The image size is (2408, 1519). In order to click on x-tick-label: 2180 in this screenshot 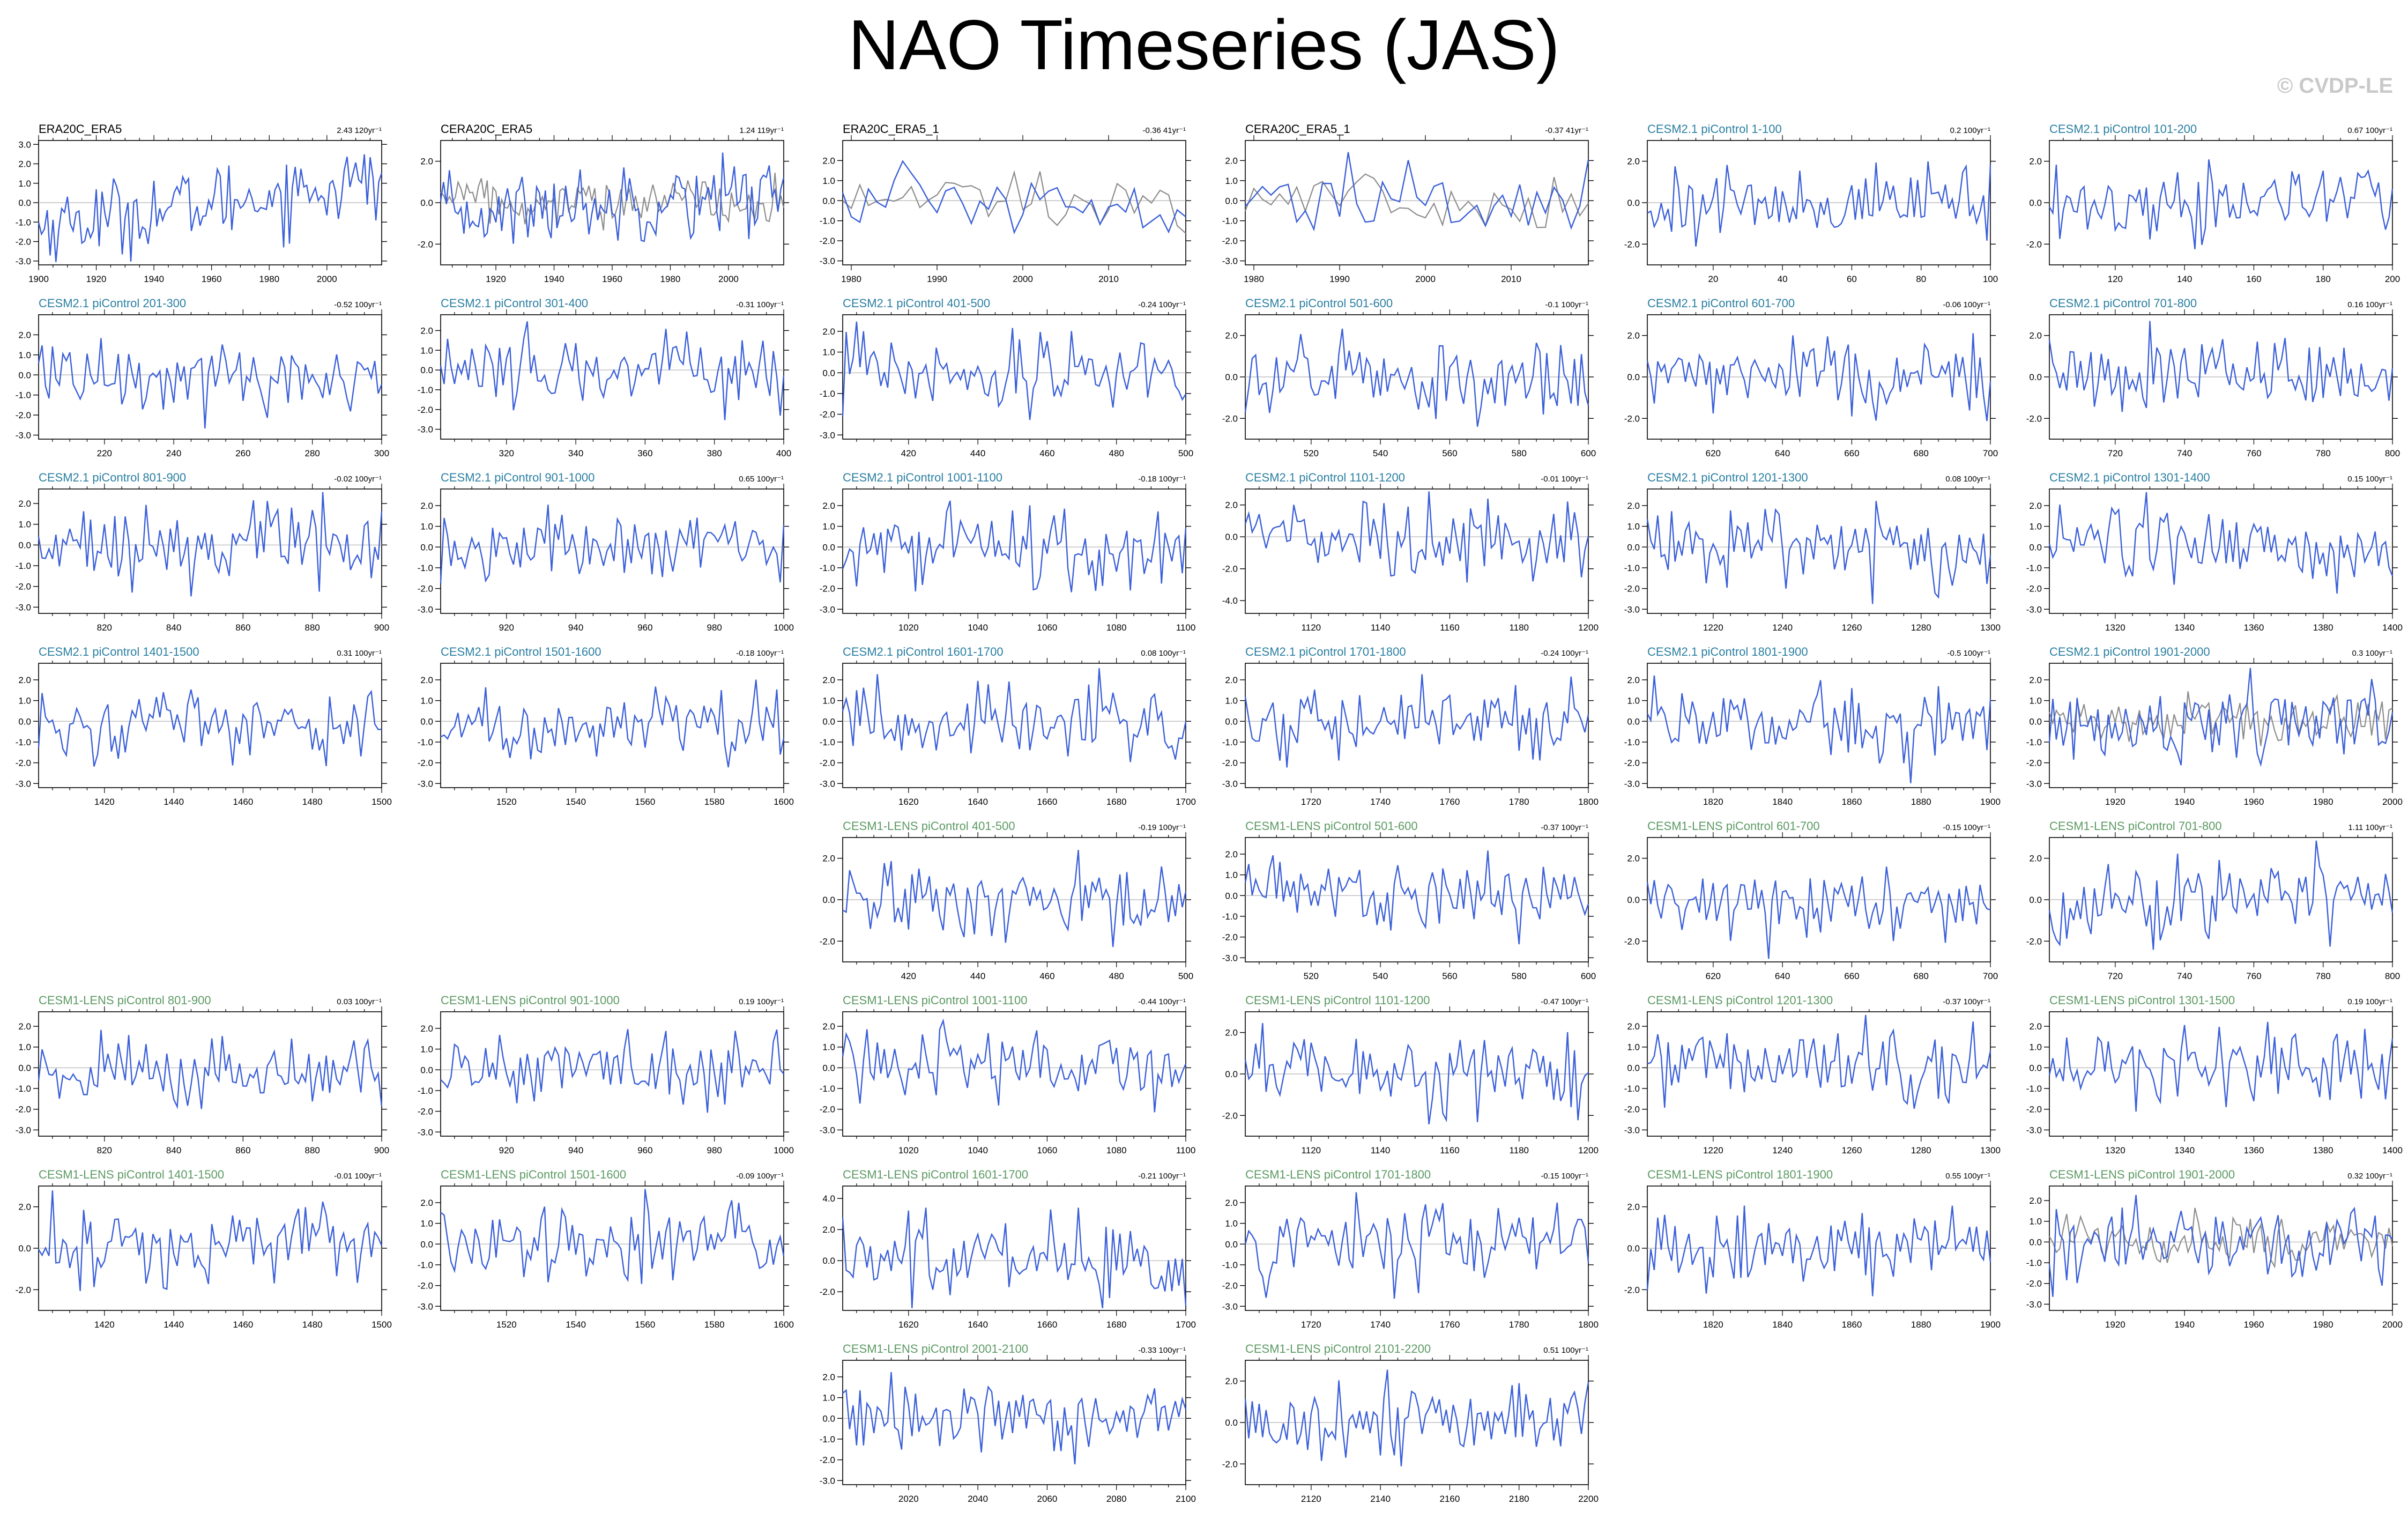, I will do `click(1519, 1499)`.